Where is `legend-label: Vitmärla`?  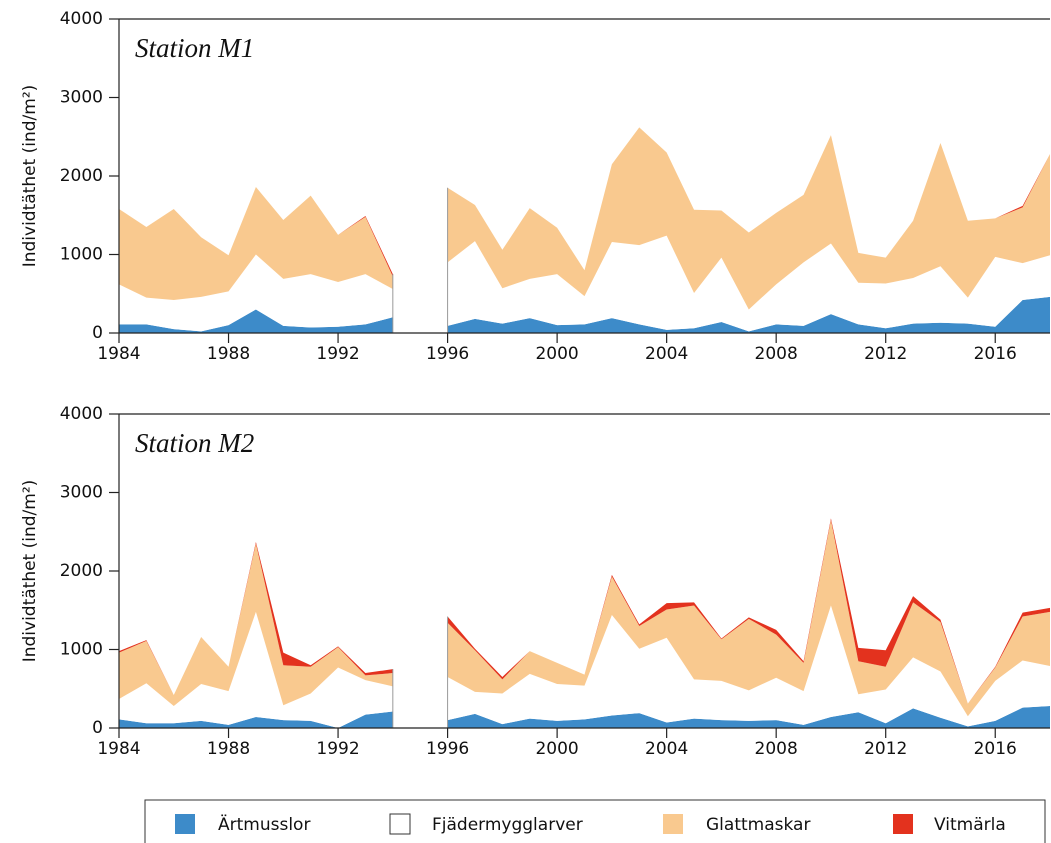
legend-label: Vitmärla is located at coordinates (970, 825).